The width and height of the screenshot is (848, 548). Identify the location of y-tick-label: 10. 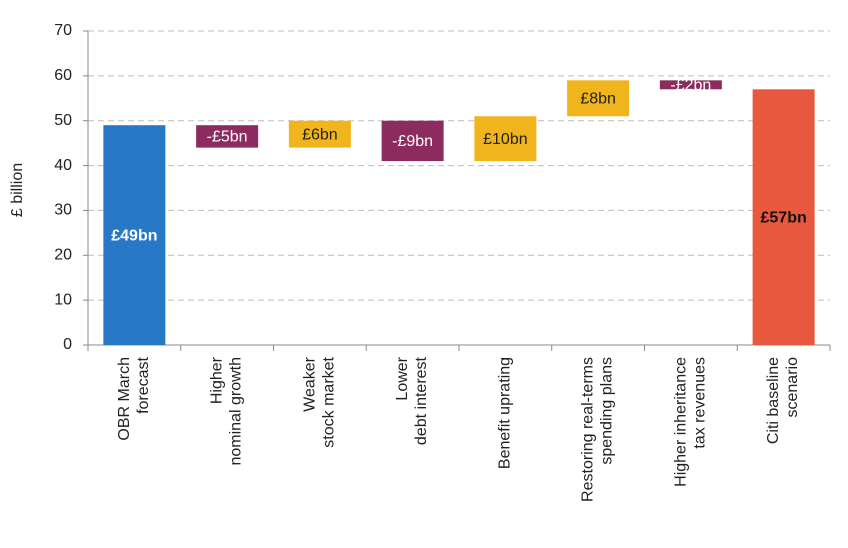
(63, 299).